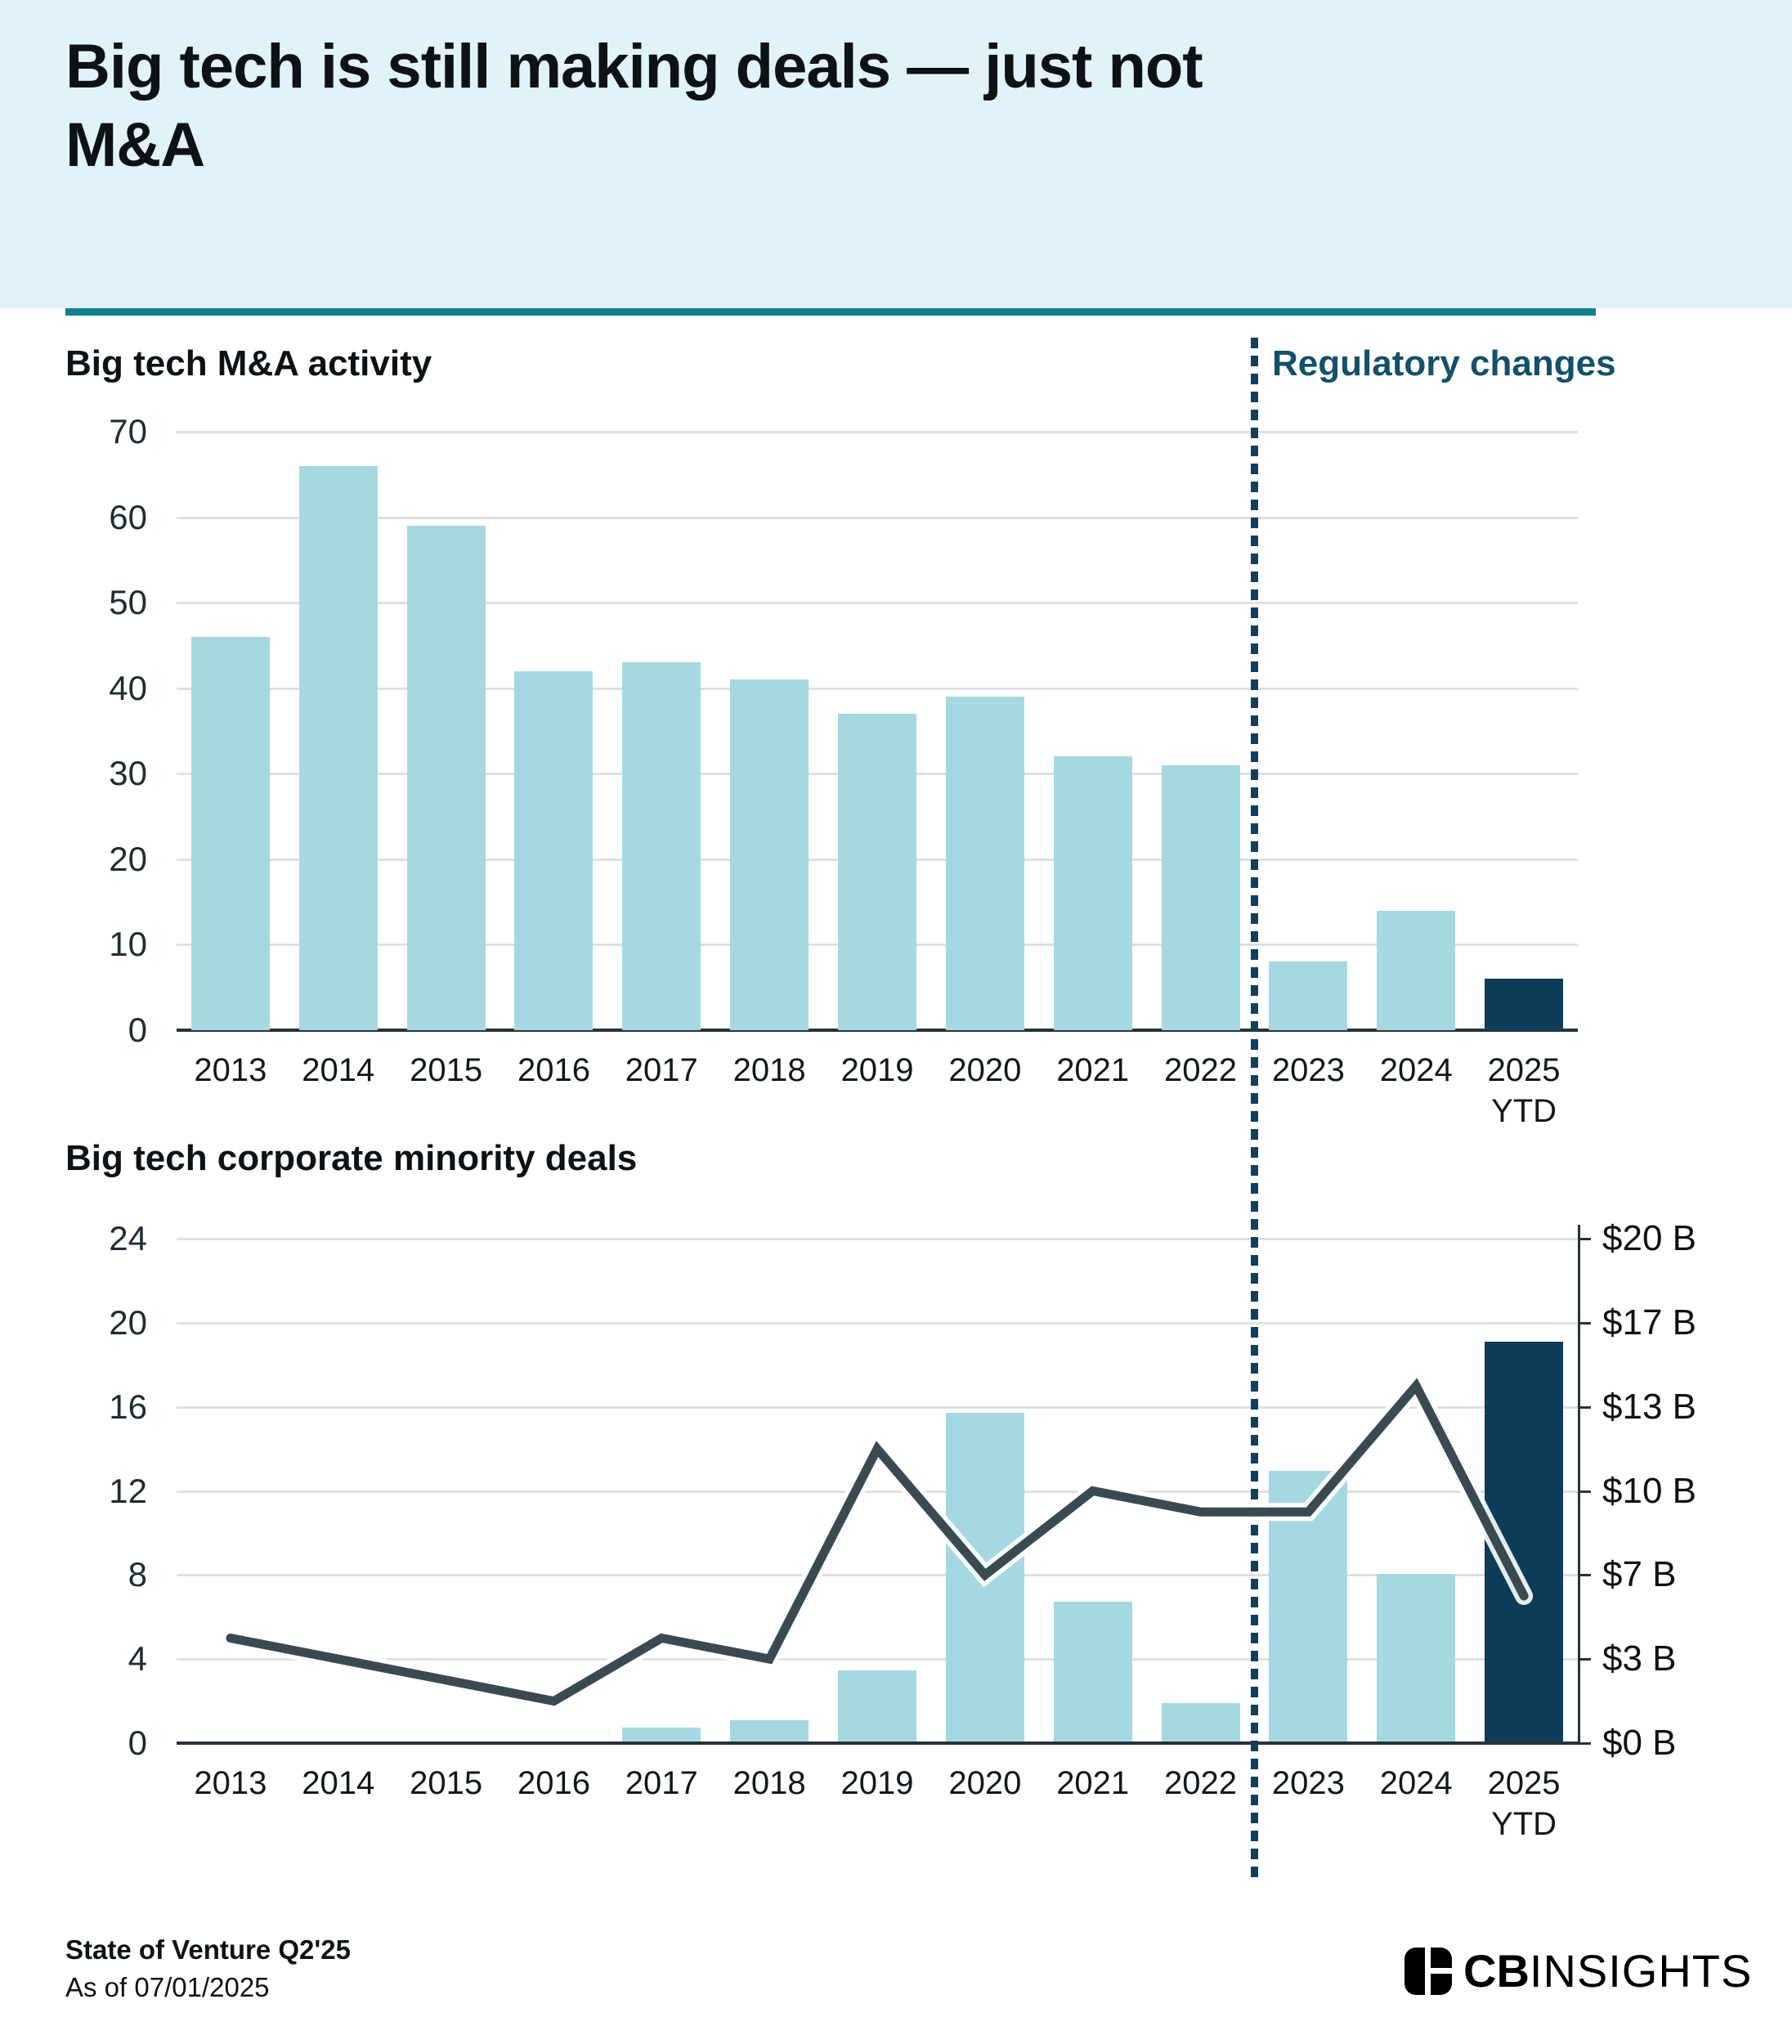 This screenshot has height=2044, width=1792. What do you see at coordinates (1579, 1484) in the screenshot?
I see `right-axis-line` at bounding box center [1579, 1484].